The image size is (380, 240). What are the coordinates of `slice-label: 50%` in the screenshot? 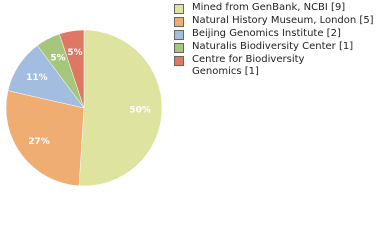 It's located at (140, 110).